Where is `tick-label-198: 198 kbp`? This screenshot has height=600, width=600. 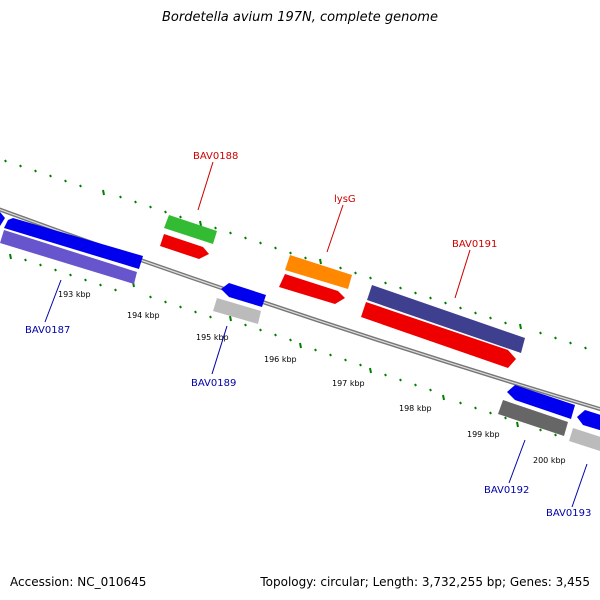
tick-label-198: 198 kbp is located at coordinates (415, 408).